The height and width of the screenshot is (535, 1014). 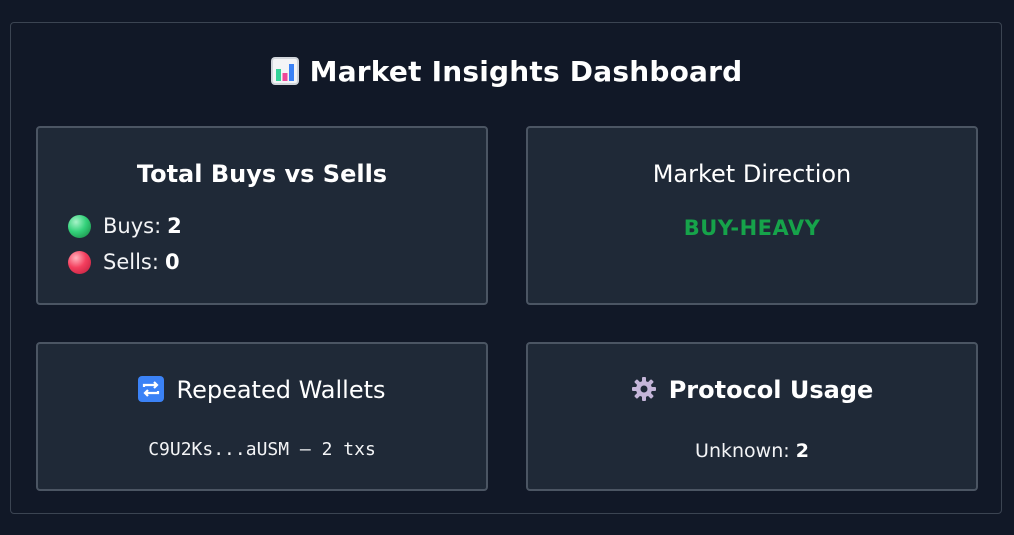 What do you see at coordinates (262, 174) in the screenshot?
I see `buys-sells-title: Total Buys vs Sells` at bounding box center [262, 174].